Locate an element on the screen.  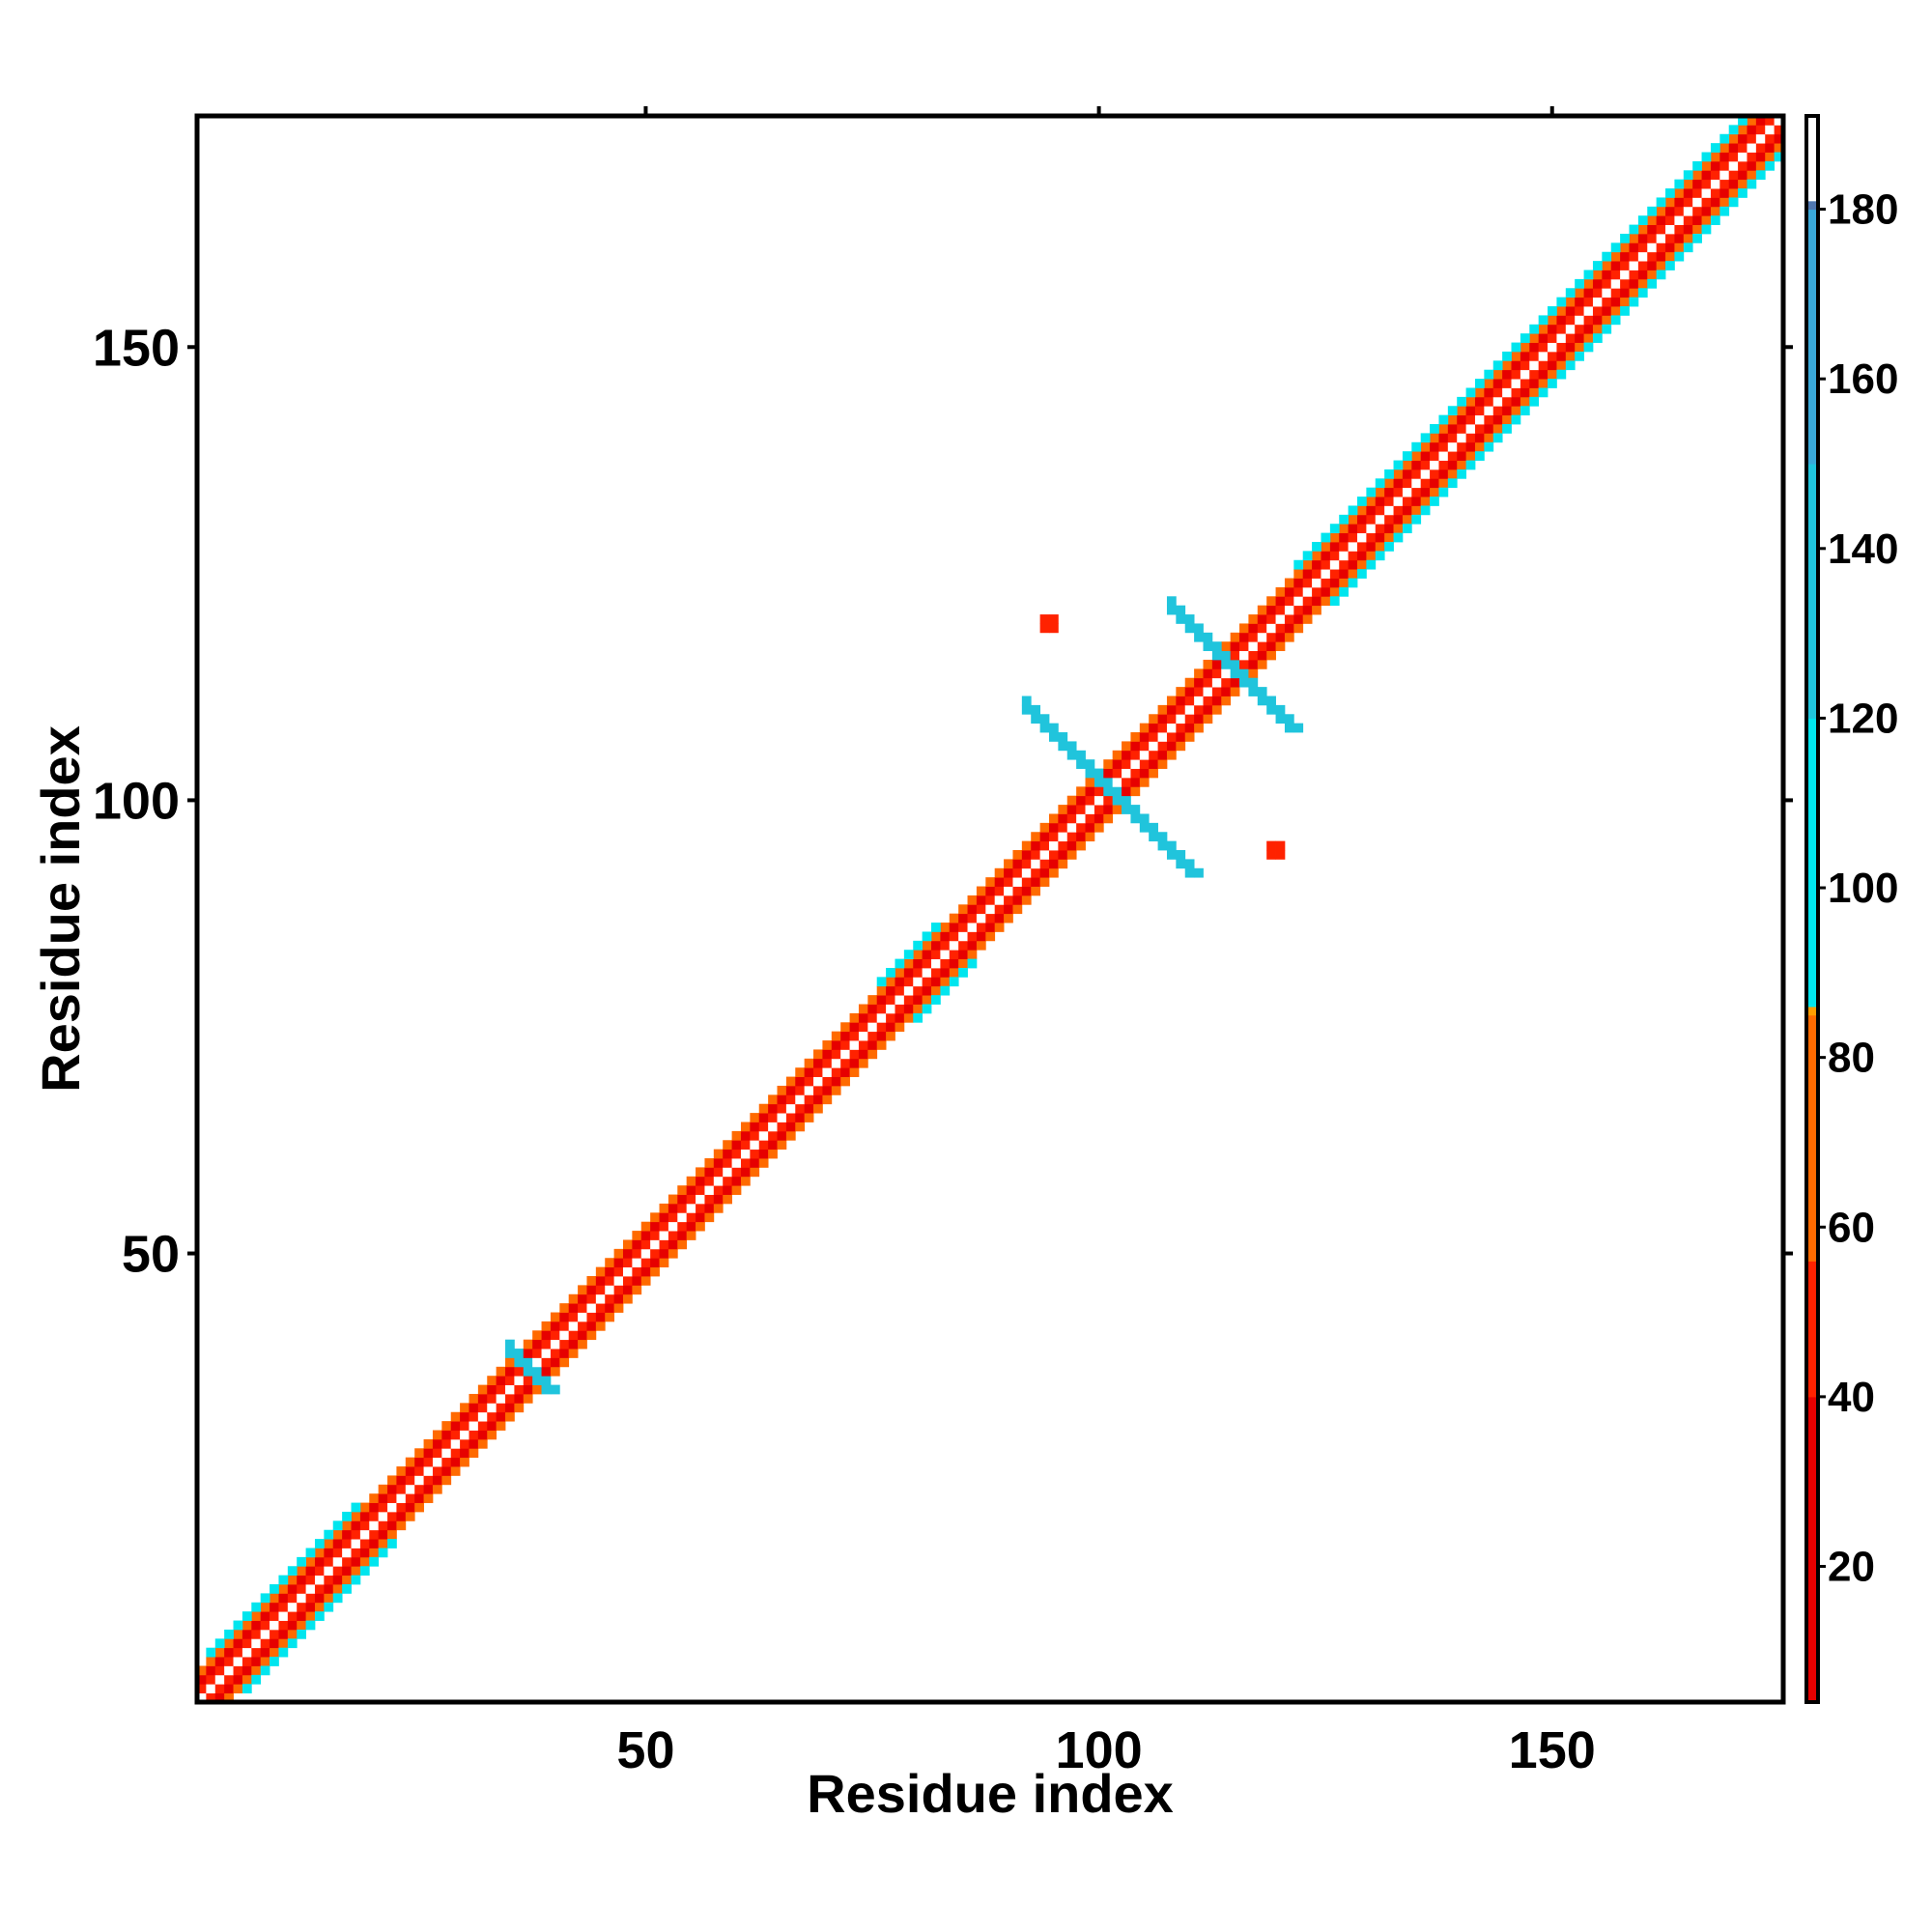
colorbar-tick-label: 120 is located at coordinates (1863, 718).